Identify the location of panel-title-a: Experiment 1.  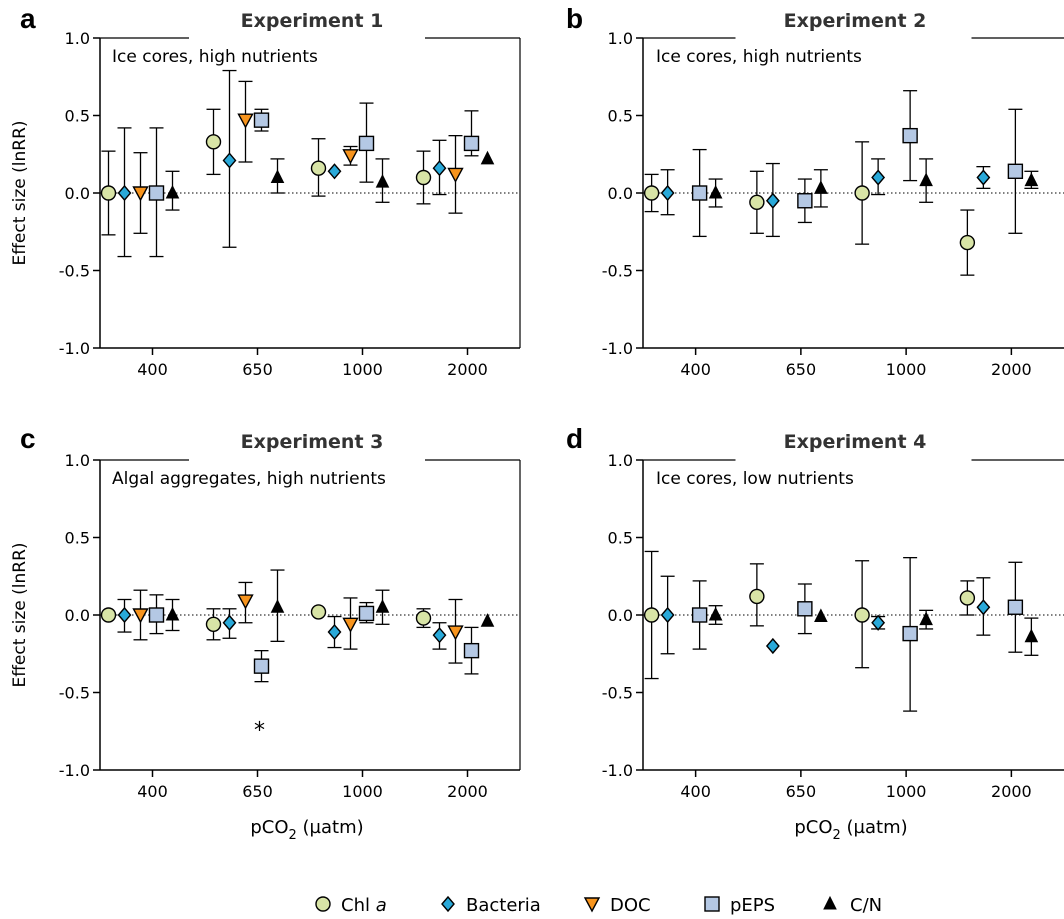
(312, 21).